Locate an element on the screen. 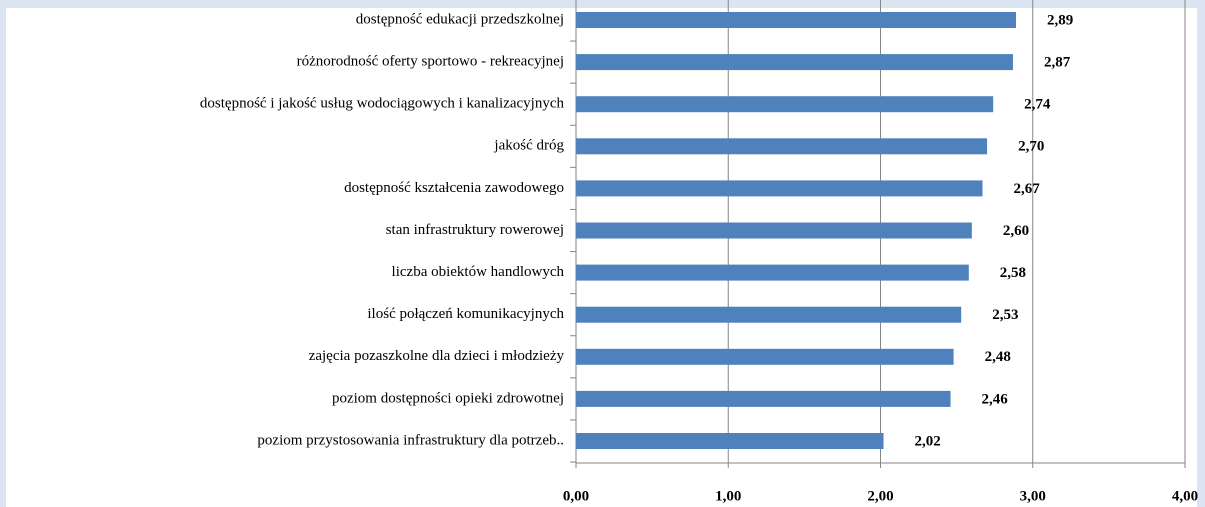 This screenshot has height=507, width=1205. y-tick-label: poziom dostępności opieki zdrowotnej is located at coordinates (448, 398).